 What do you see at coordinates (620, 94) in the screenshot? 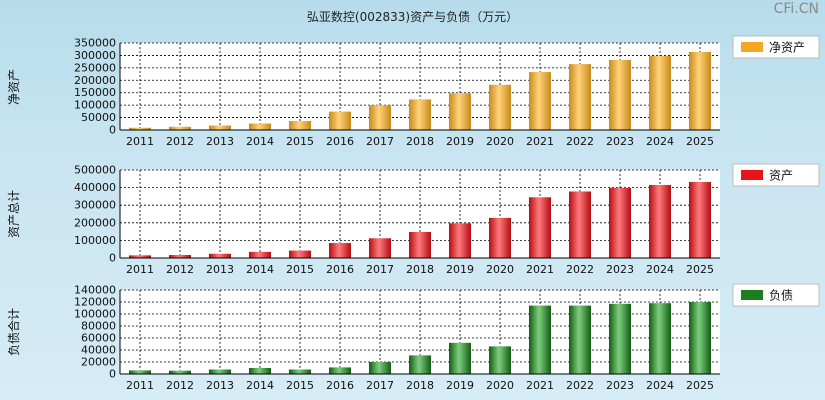
I see `bar-net-assets-2023` at bounding box center [620, 94].